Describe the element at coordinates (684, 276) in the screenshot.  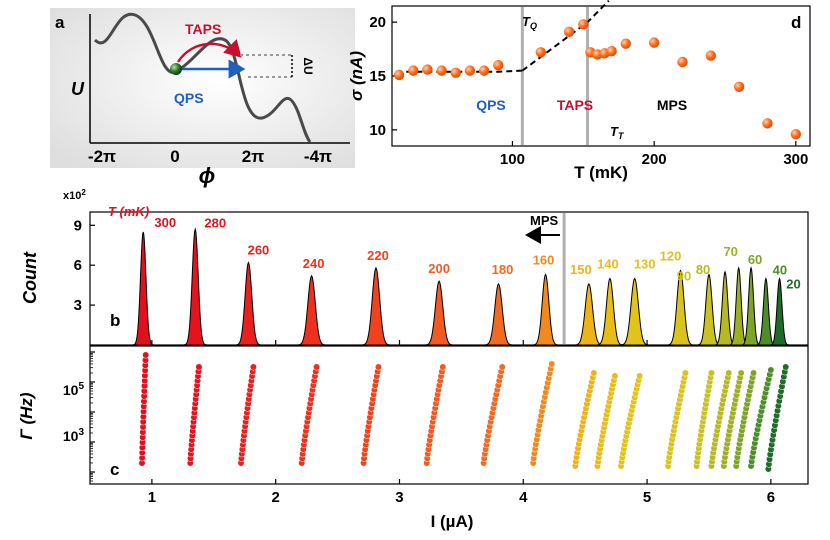
I see `b-peak-temperature-label: 90` at that location.